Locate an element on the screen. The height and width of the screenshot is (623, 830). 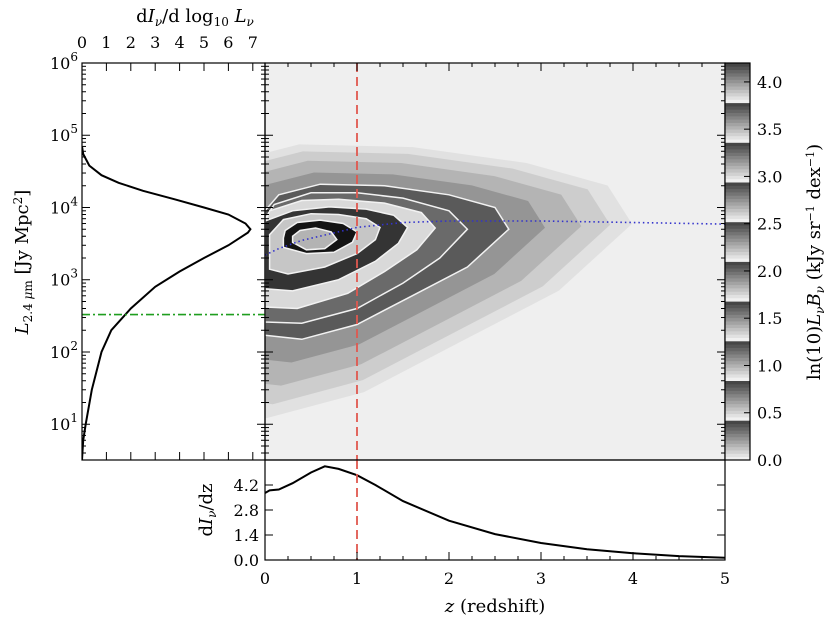
left-xtick-label: 0 is located at coordinates (82, 42).